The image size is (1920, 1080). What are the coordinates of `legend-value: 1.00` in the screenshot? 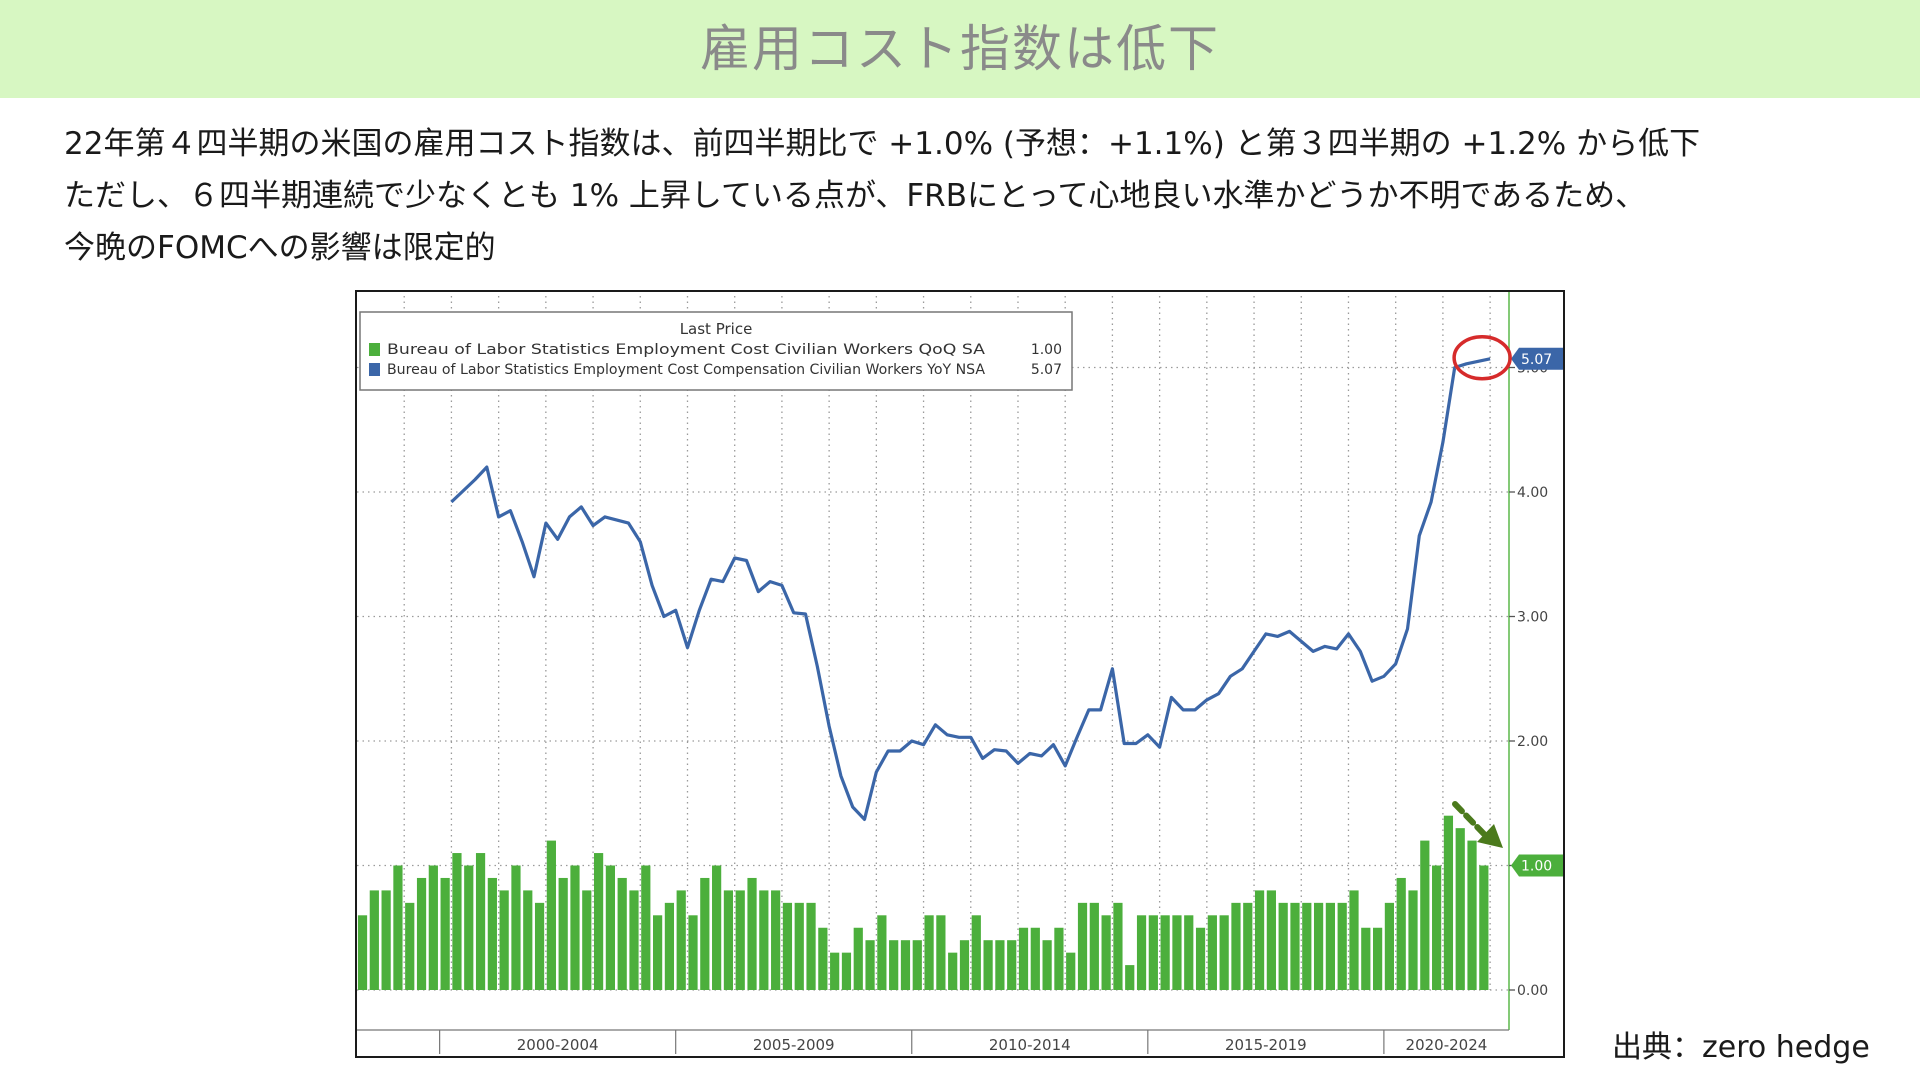 It's located at (1046, 350).